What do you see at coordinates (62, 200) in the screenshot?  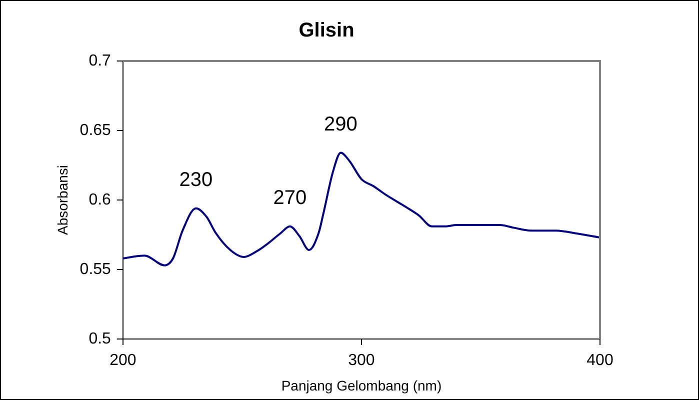 I see `y-axis-title: Absorbansi` at bounding box center [62, 200].